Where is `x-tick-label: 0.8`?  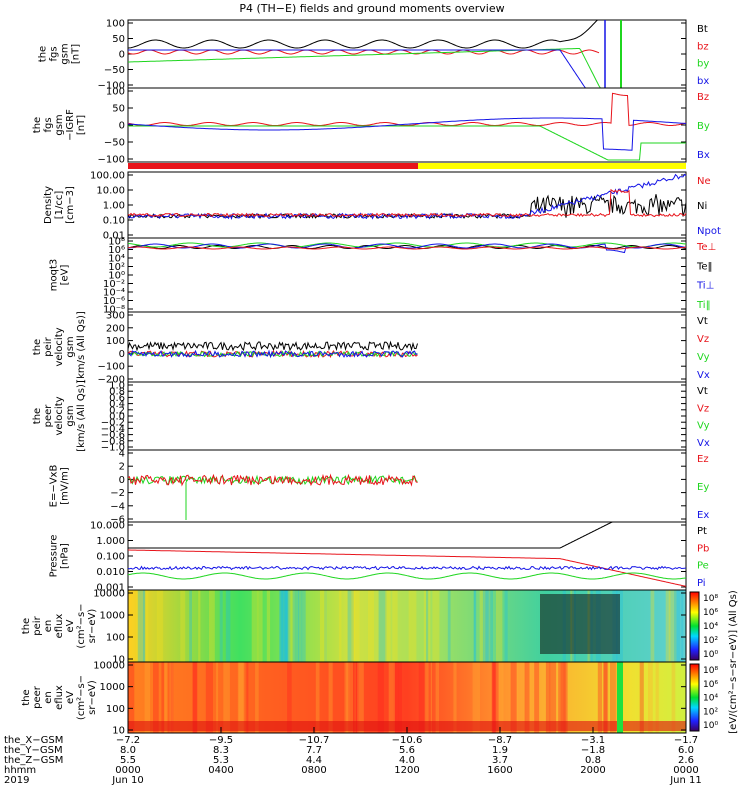
x-tick-label: 0.8 is located at coordinates (593, 760).